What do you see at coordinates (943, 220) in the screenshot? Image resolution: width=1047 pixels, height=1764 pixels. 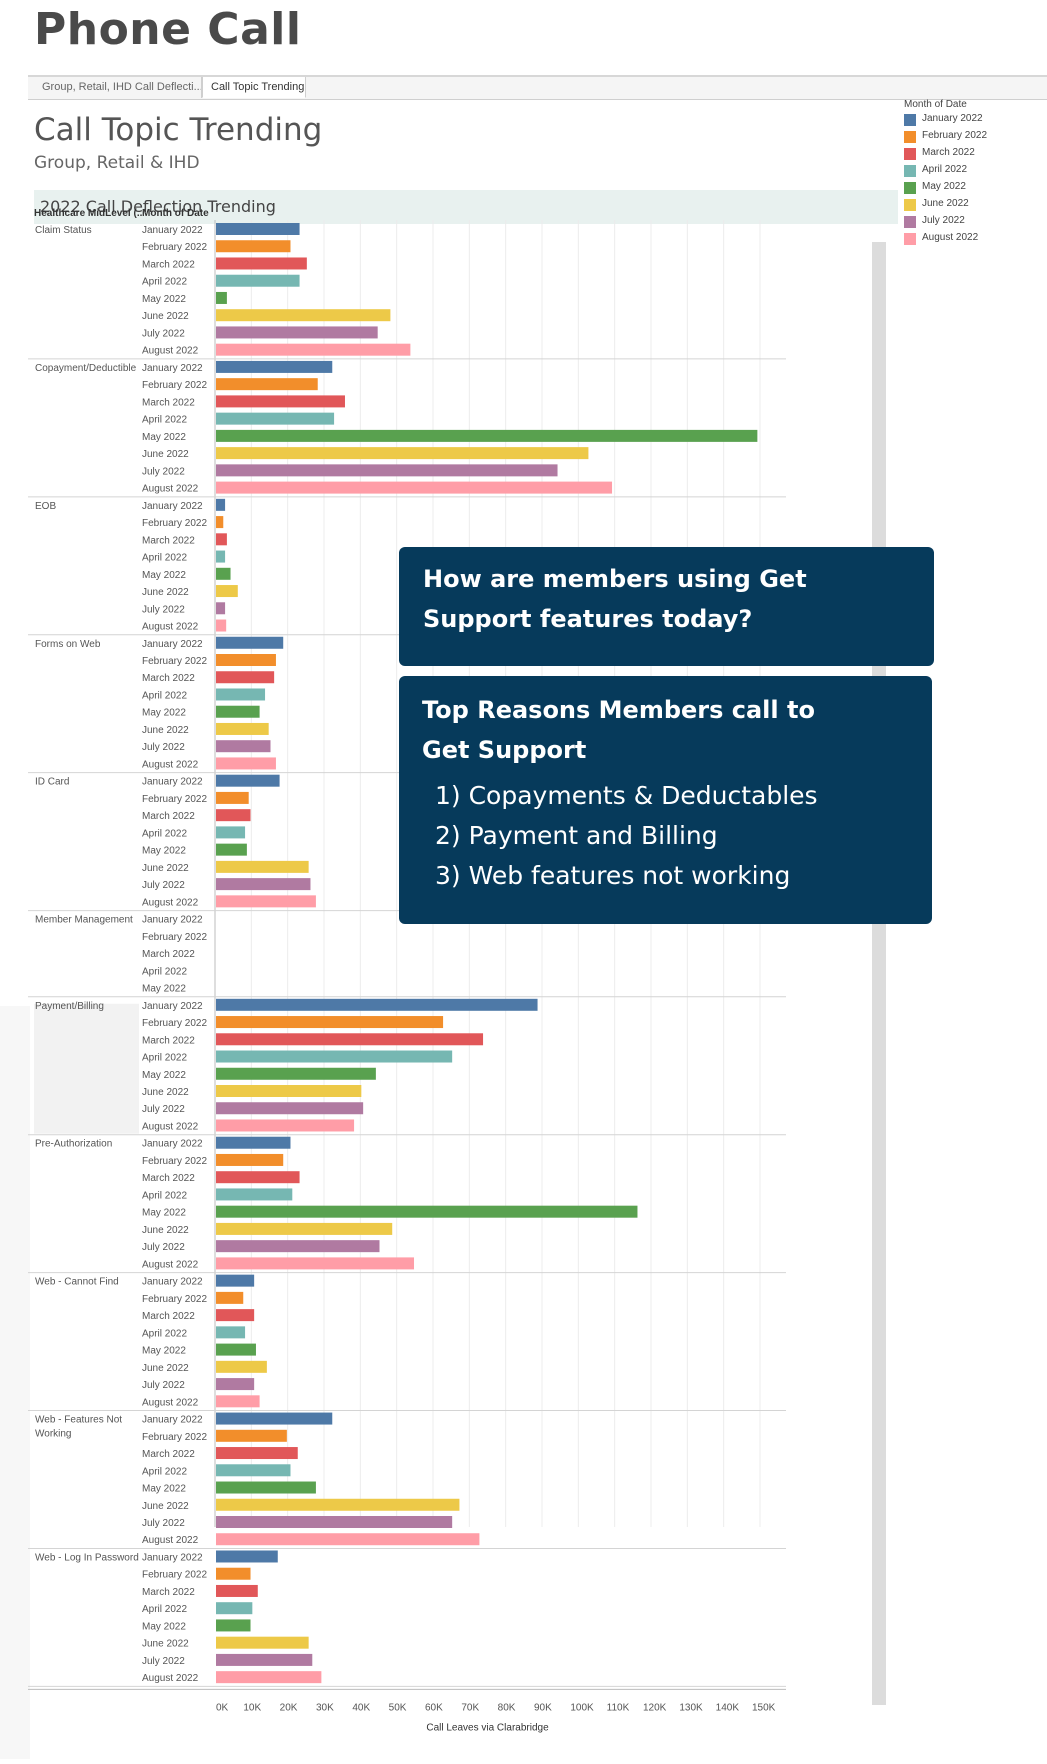 I see `legend-label: July 2022` at bounding box center [943, 220].